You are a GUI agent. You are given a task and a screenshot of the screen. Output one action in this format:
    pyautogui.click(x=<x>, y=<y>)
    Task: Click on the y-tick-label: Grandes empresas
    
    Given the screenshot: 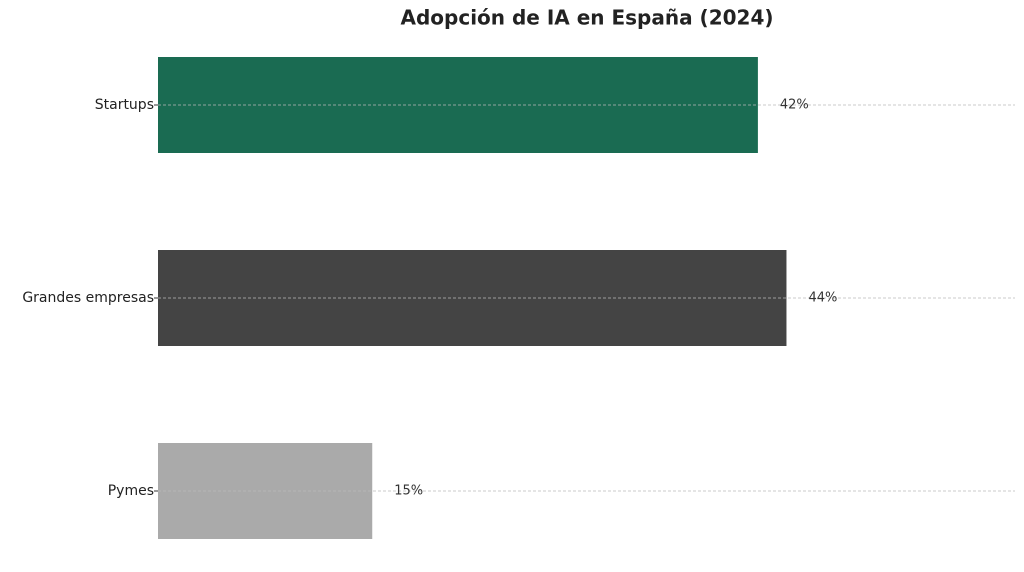 What is the action you would take?
    pyautogui.click(x=88, y=298)
    